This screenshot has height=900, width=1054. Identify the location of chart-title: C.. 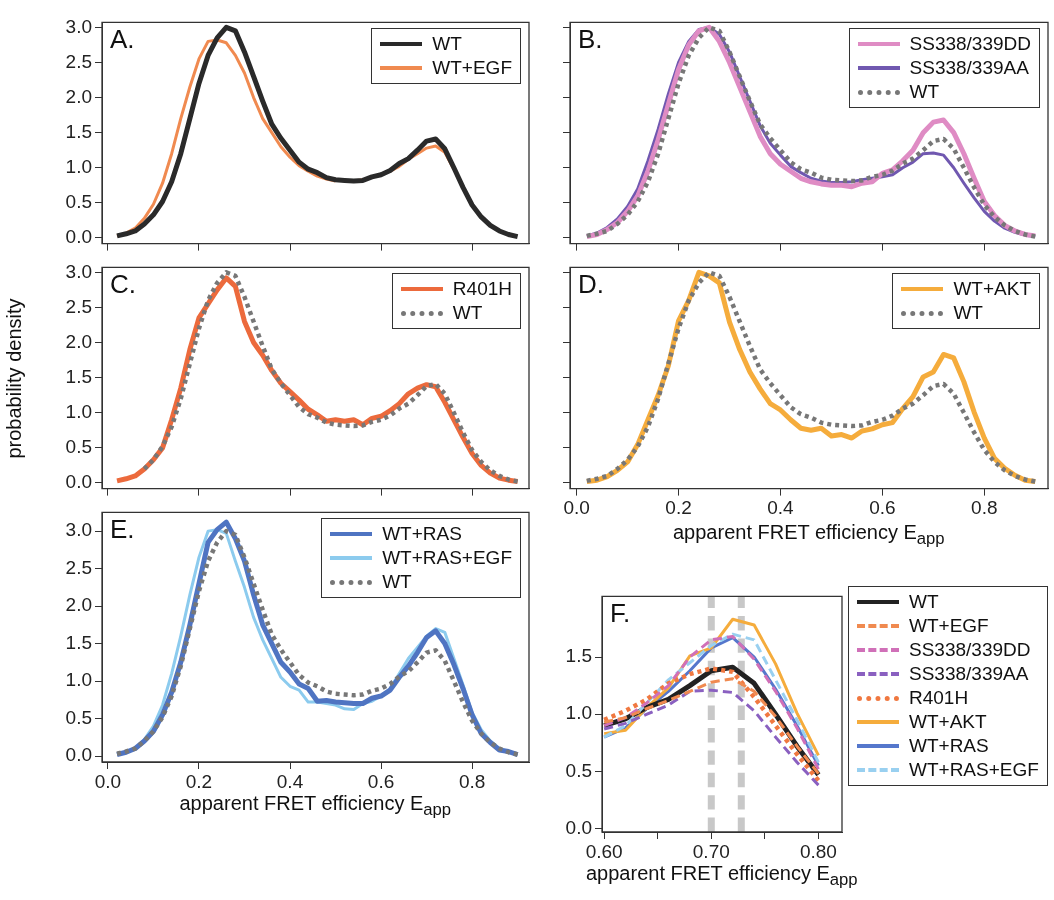
(123, 285).